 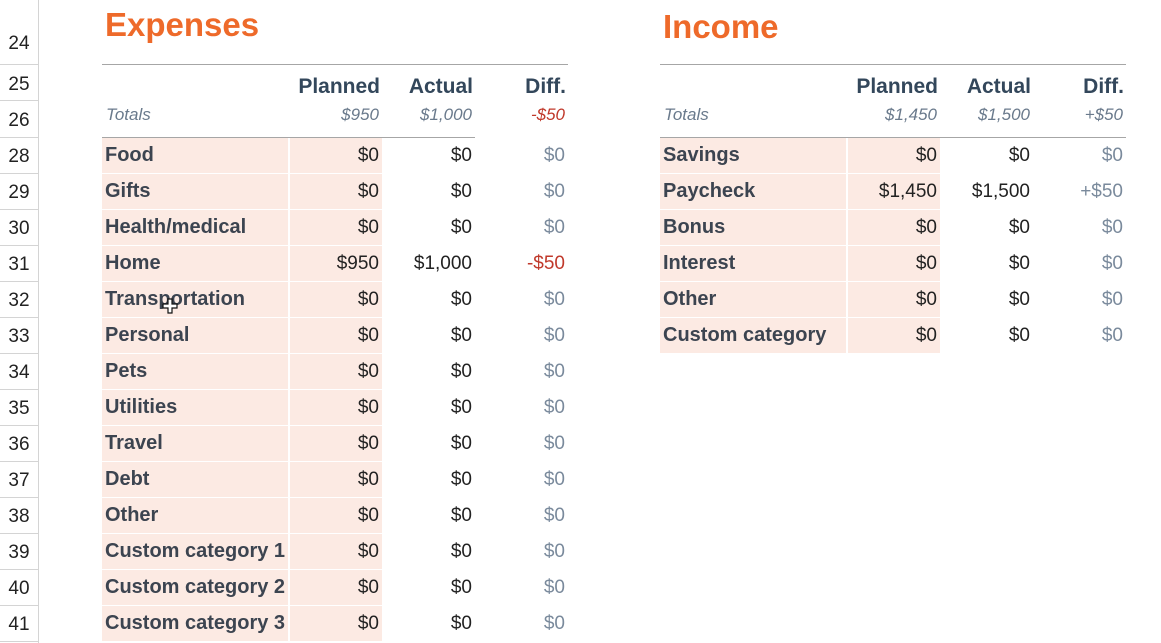 What do you see at coordinates (195, 551) in the screenshot?
I see `expenses-row-name: Custom category 1` at bounding box center [195, 551].